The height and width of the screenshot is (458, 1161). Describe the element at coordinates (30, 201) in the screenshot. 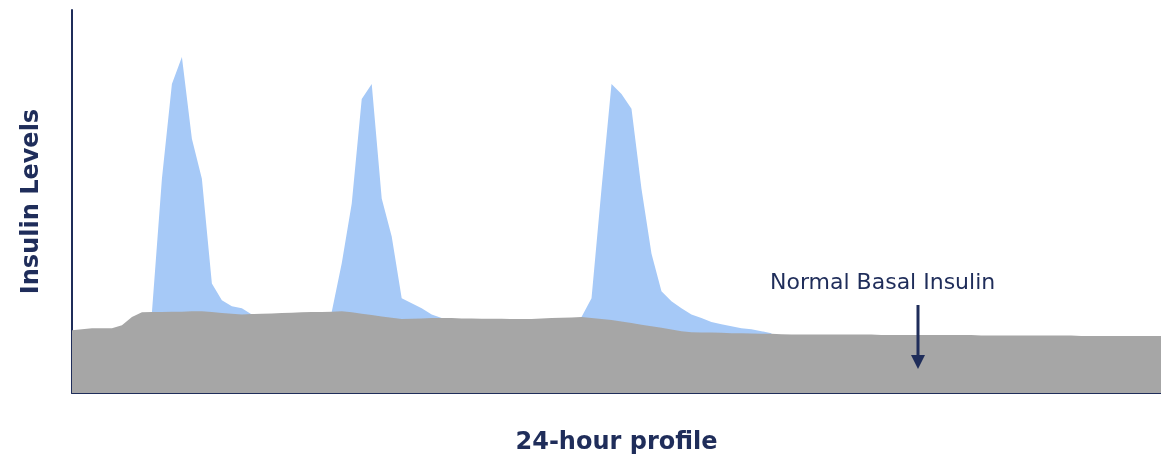

I see `y-axis-title: Insulin Levels` at that location.